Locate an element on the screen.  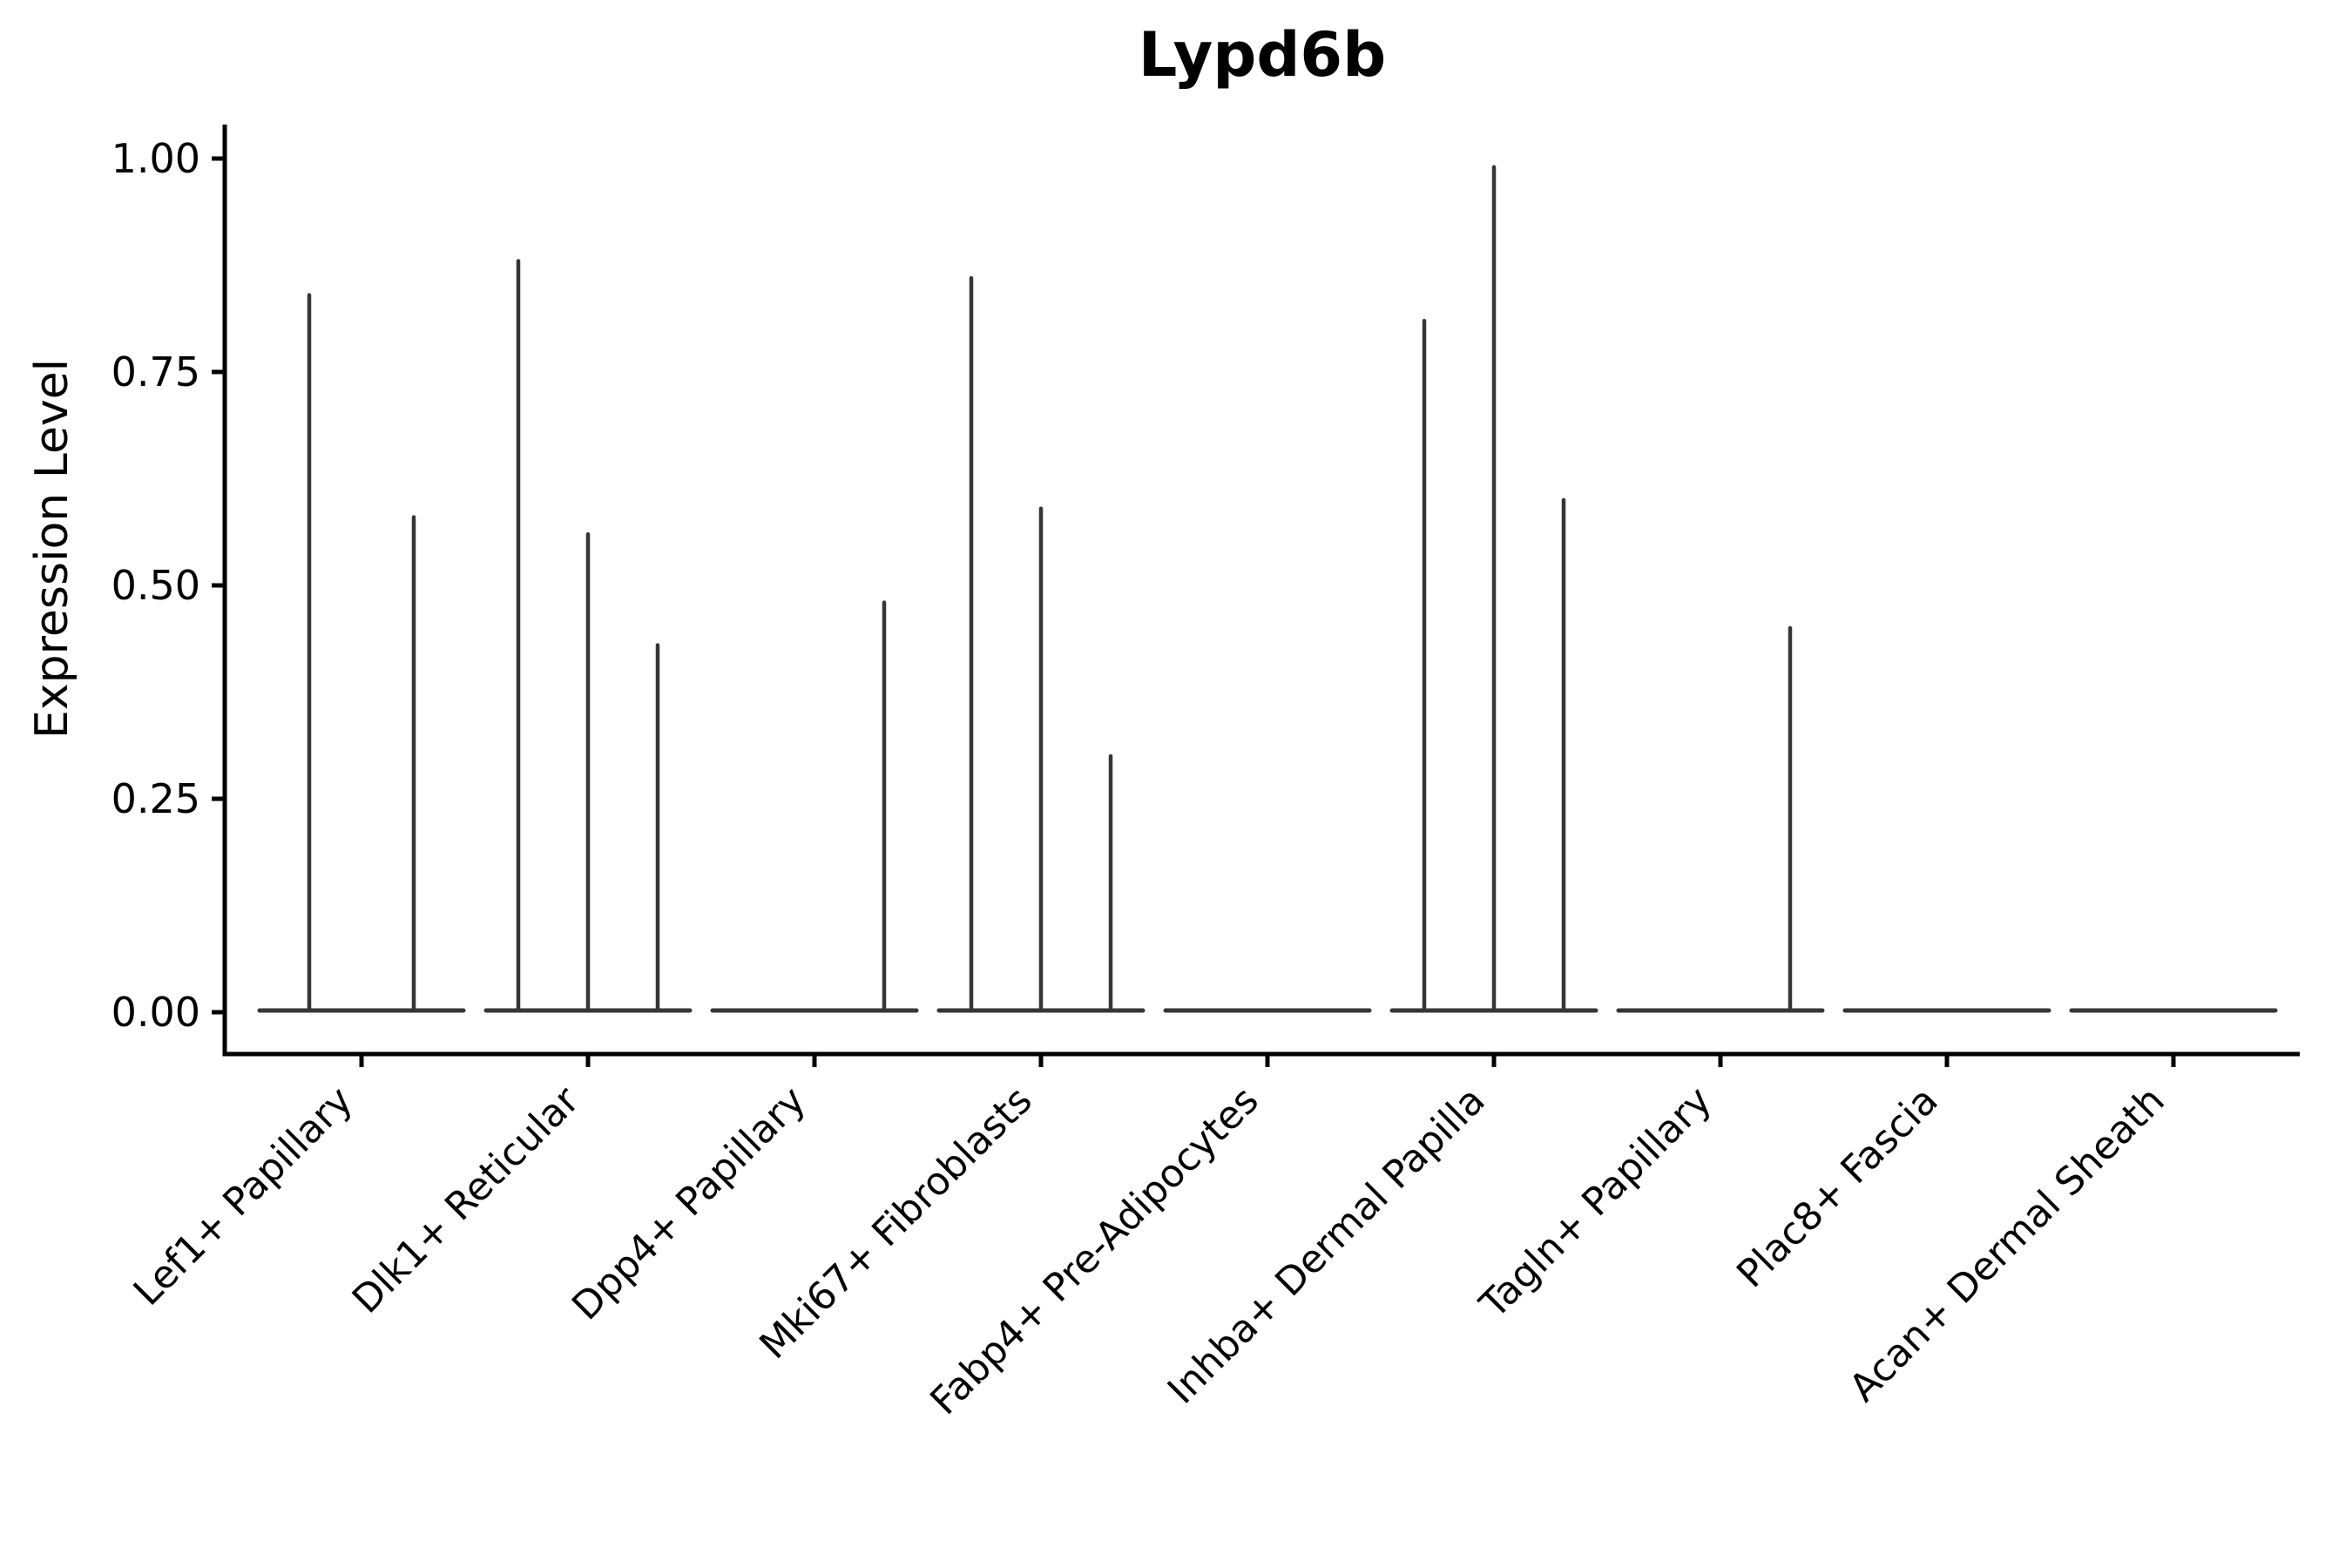
x-tick-label: Lef1+ Papillary is located at coordinates (243, 1196).